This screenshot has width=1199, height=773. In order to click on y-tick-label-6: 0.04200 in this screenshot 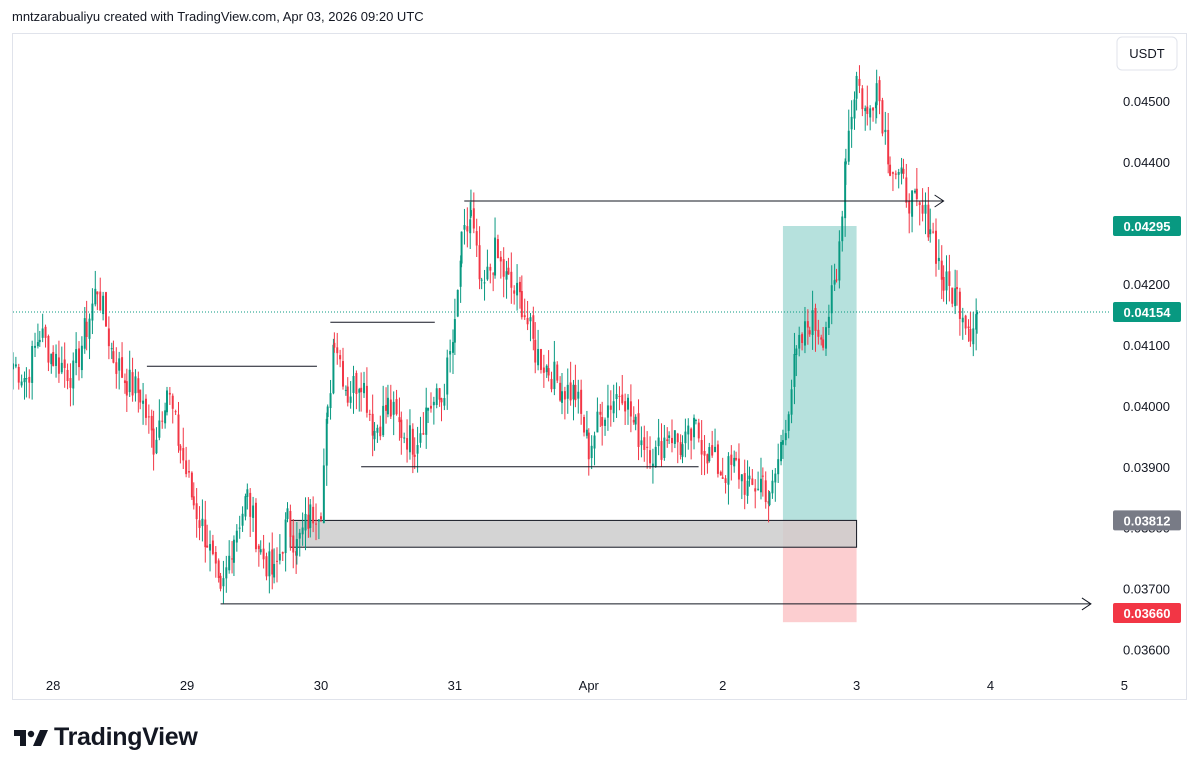, I will do `click(1146, 284)`.